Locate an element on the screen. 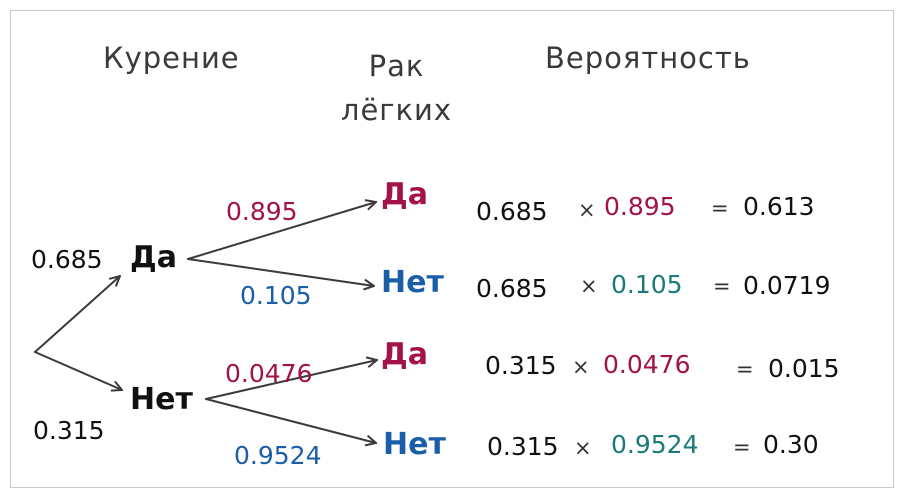 This screenshot has height=498, width=906. branch-prob-yes-yes: 0.895 is located at coordinates (262, 211).